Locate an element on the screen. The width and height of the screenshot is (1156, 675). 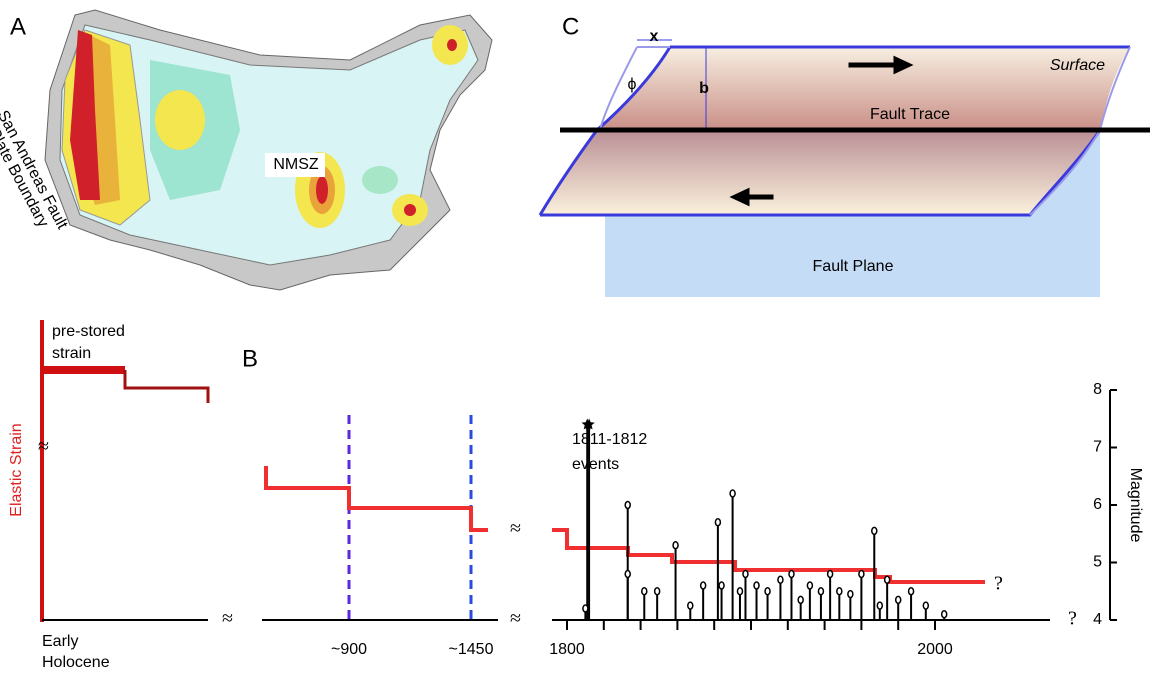
event-star is located at coordinates (589, 424).